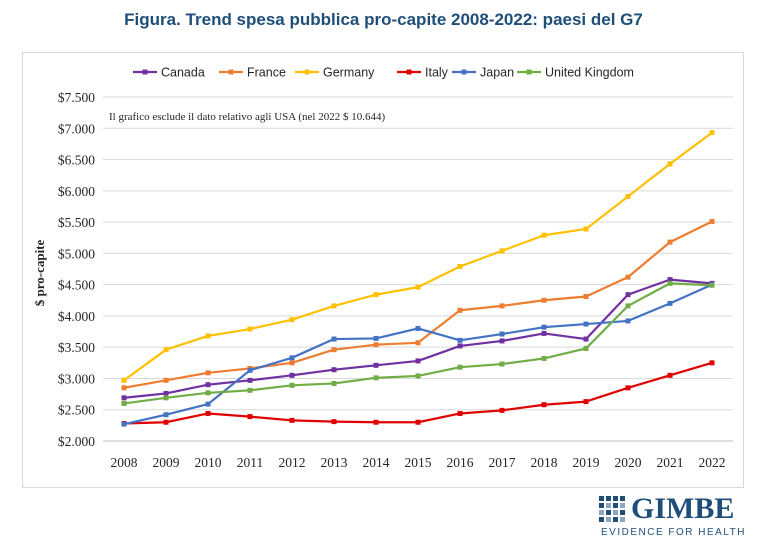 The height and width of the screenshot is (551, 767). I want to click on x-tick-label: 2021, so click(670, 462).